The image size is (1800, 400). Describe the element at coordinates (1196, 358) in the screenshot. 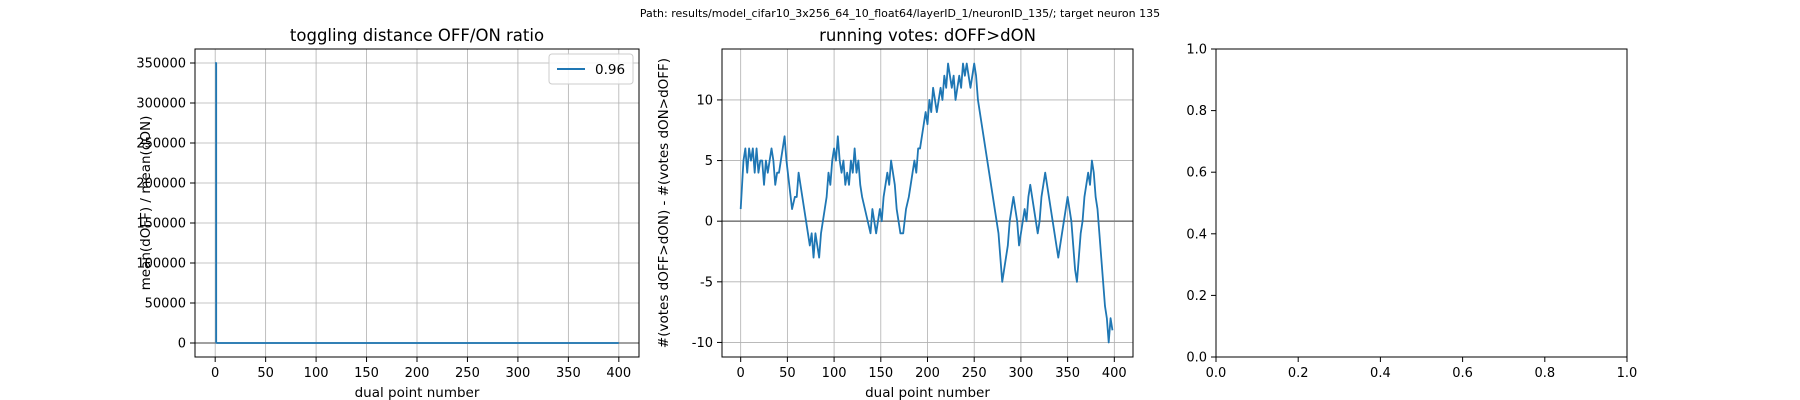

I see `y-tick-label: 0.0` at that location.